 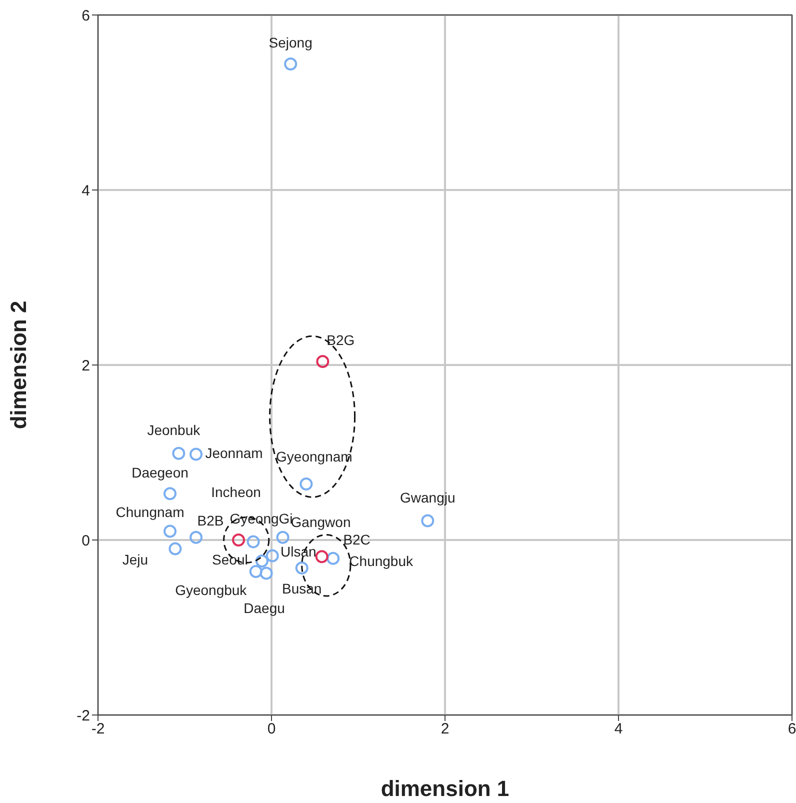 I want to click on annotation: Seoul, so click(x=230, y=560).